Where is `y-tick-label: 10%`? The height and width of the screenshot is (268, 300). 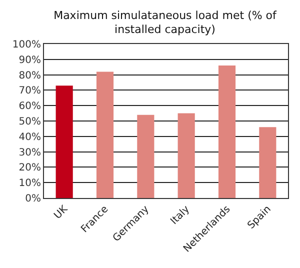
y-tick-label: 10% is located at coordinates (29, 184).